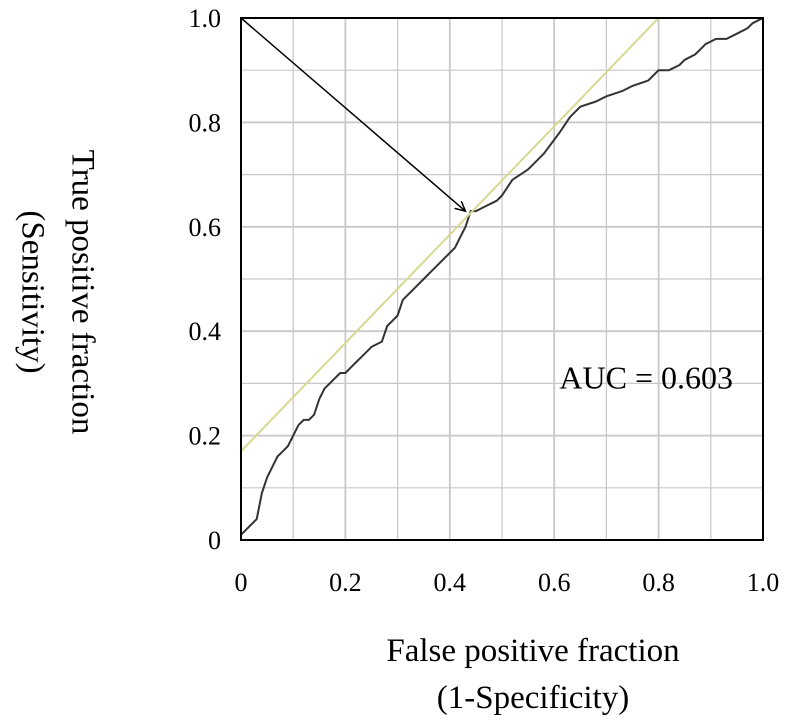 This screenshot has width=786, height=722. Describe the element at coordinates (57, 292) in the screenshot. I see `y-axis-title: True positive fraction (Sensitivity)` at that location.